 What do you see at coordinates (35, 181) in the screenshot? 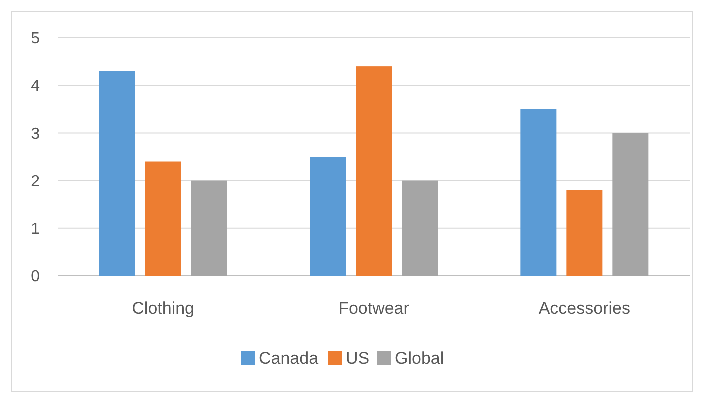
I see `y-tick-label: 2` at bounding box center [35, 181].